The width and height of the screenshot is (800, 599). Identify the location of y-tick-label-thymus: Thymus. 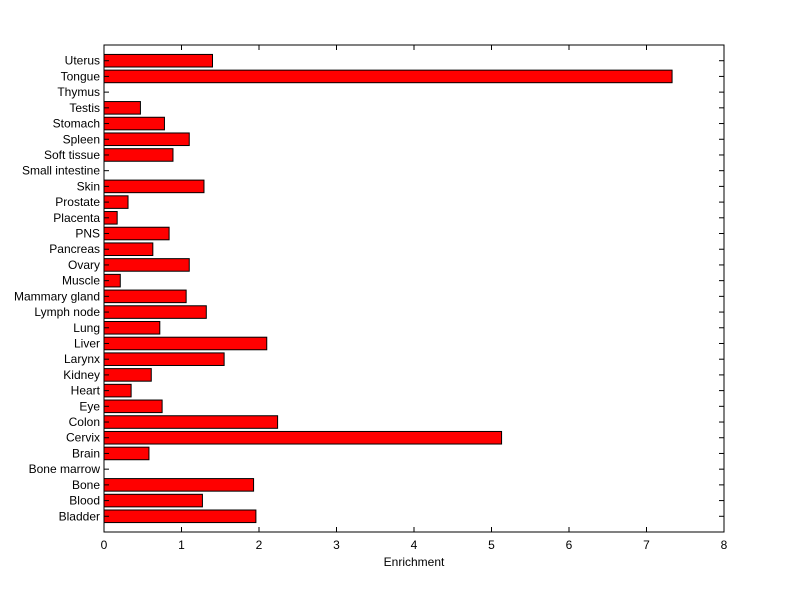
(78, 92).